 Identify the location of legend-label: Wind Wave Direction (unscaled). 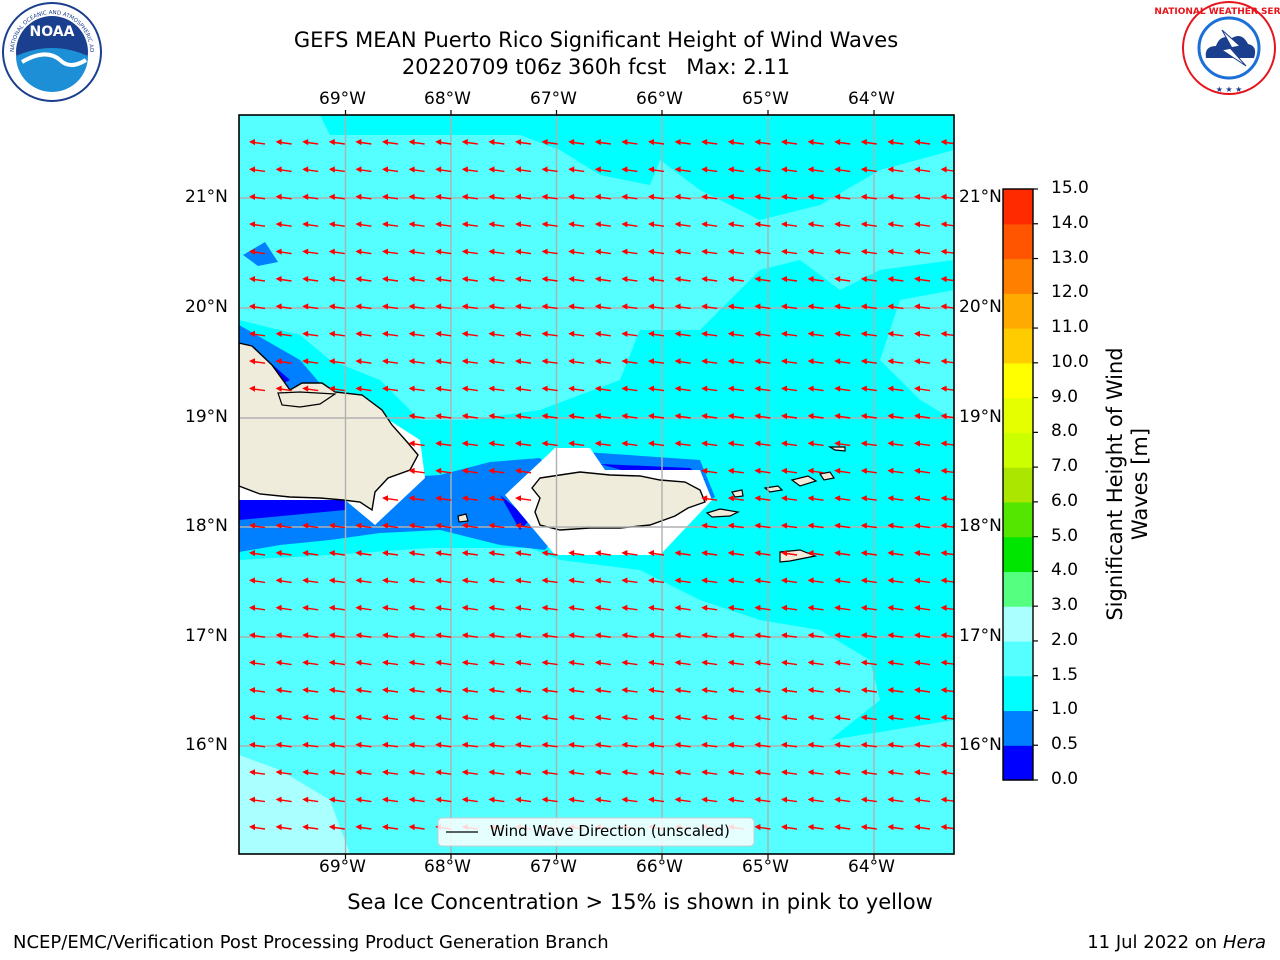
(610, 831).